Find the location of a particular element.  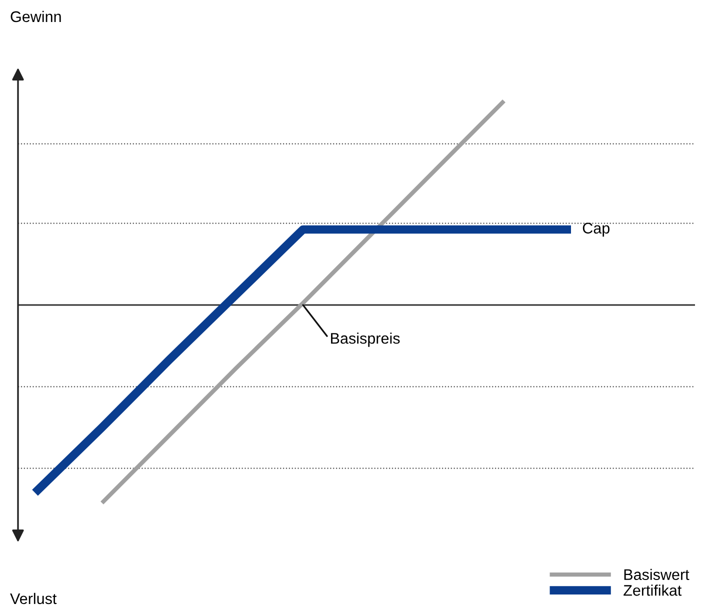

legend-label: Basiswert is located at coordinates (657, 574).